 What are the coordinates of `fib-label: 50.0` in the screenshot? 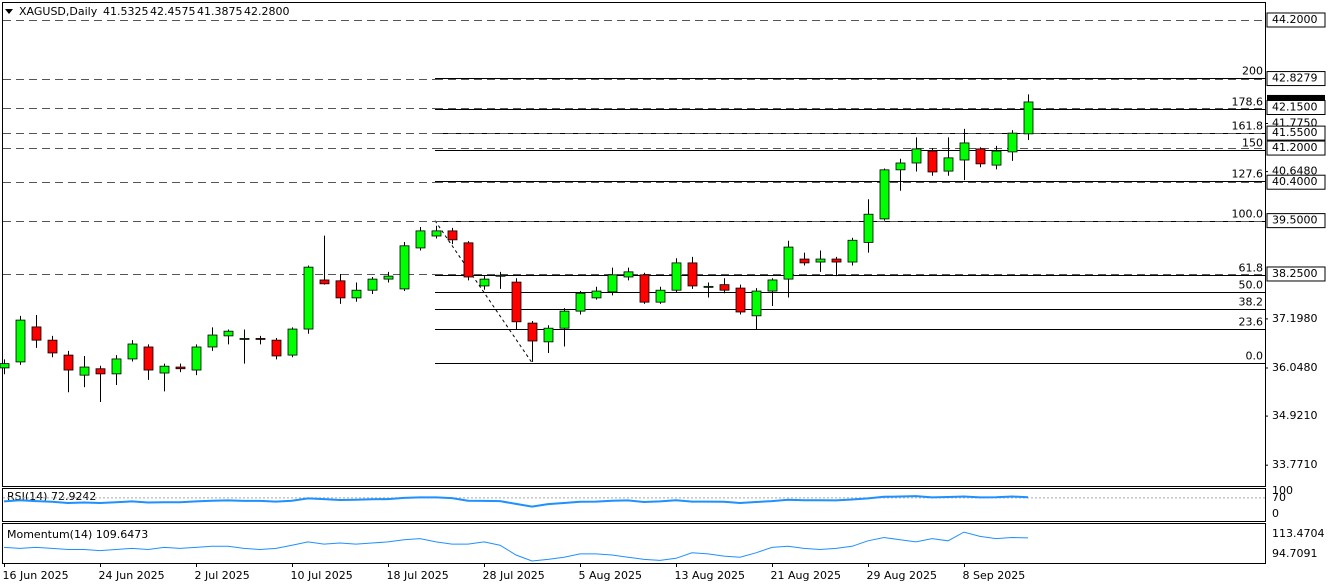 It's located at (1251, 285).